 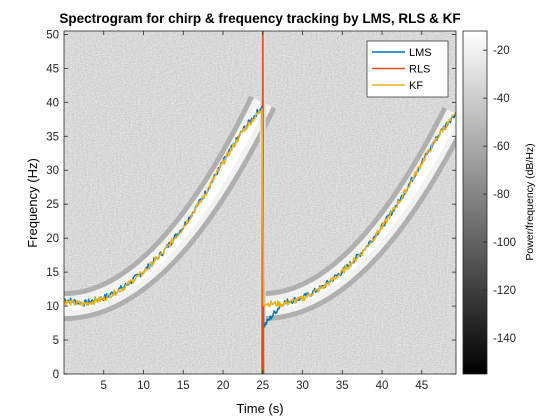 What do you see at coordinates (104, 386) in the screenshot?
I see `x-tick-label: 5` at bounding box center [104, 386].